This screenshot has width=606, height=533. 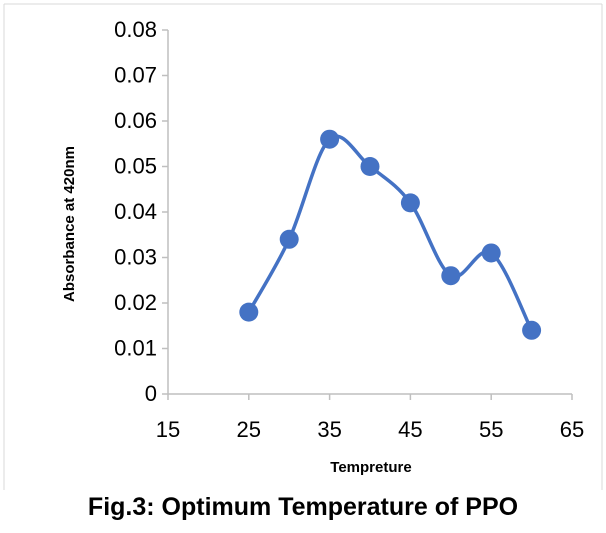 What do you see at coordinates (168, 429) in the screenshot?
I see `x-tick-label: 15` at bounding box center [168, 429].